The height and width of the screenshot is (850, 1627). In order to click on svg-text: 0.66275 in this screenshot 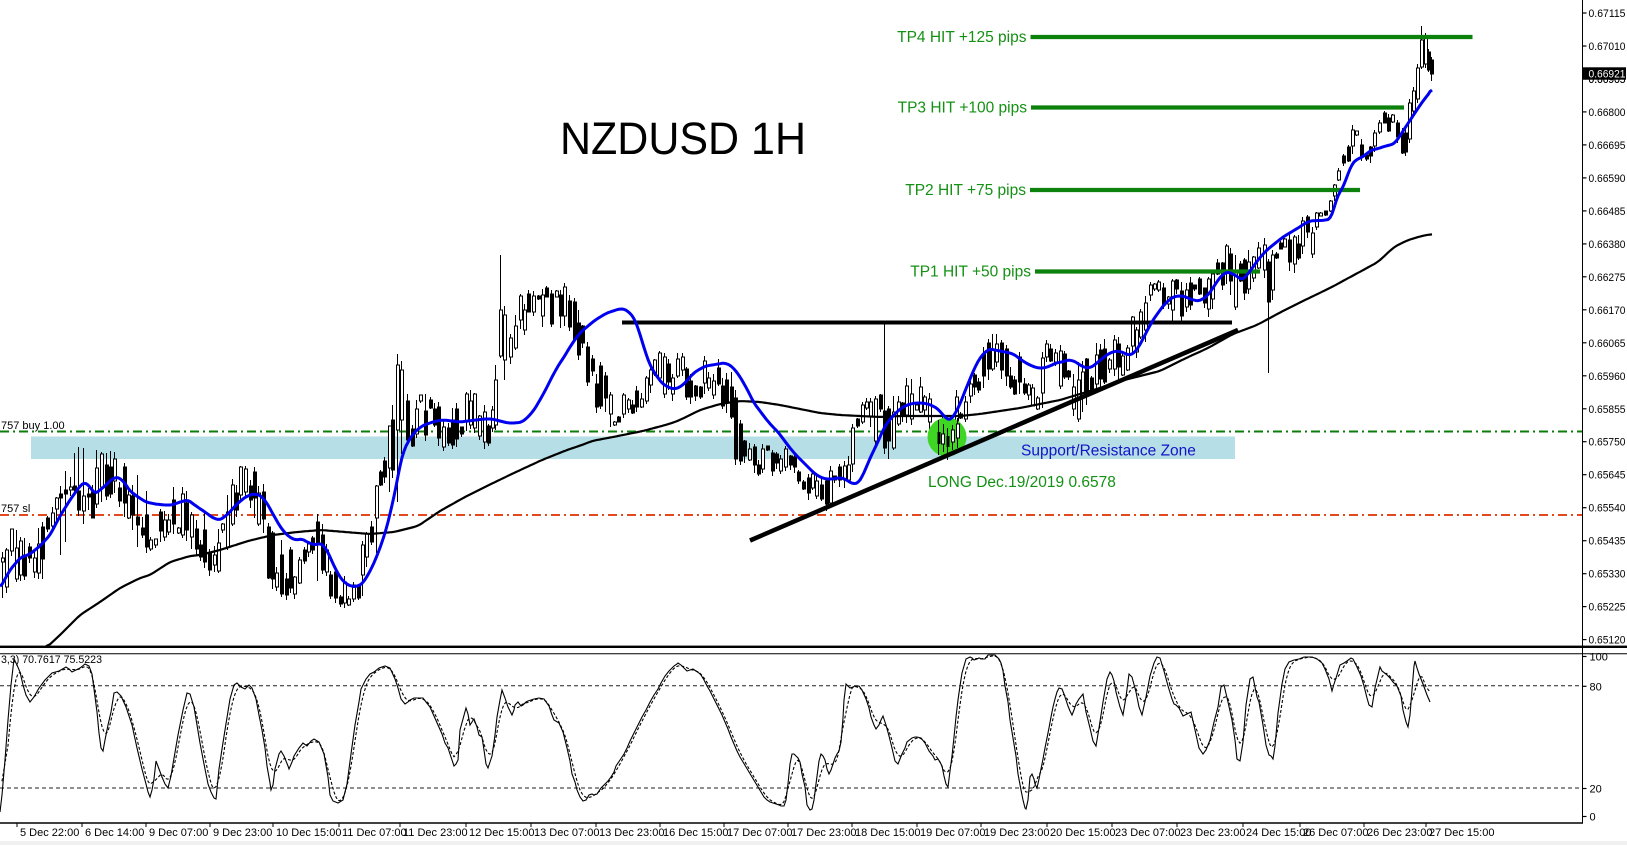, I will do `click(1607, 278)`.